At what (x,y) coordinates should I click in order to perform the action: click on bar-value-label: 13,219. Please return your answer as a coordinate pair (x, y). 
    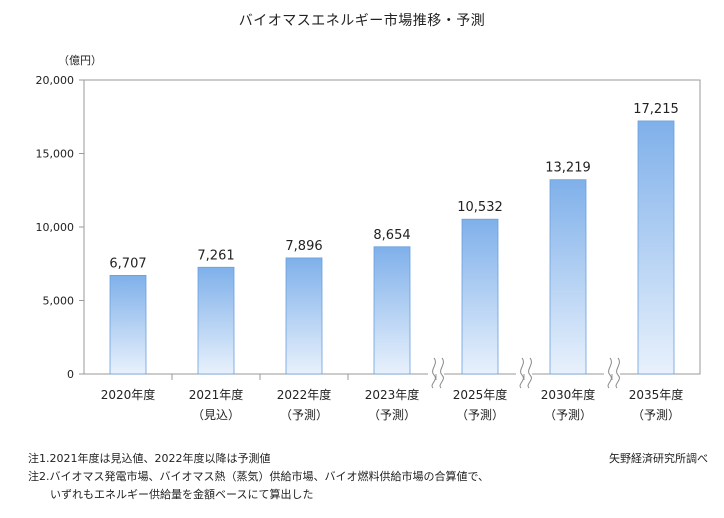
    Looking at the image, I should click on (568, 168).